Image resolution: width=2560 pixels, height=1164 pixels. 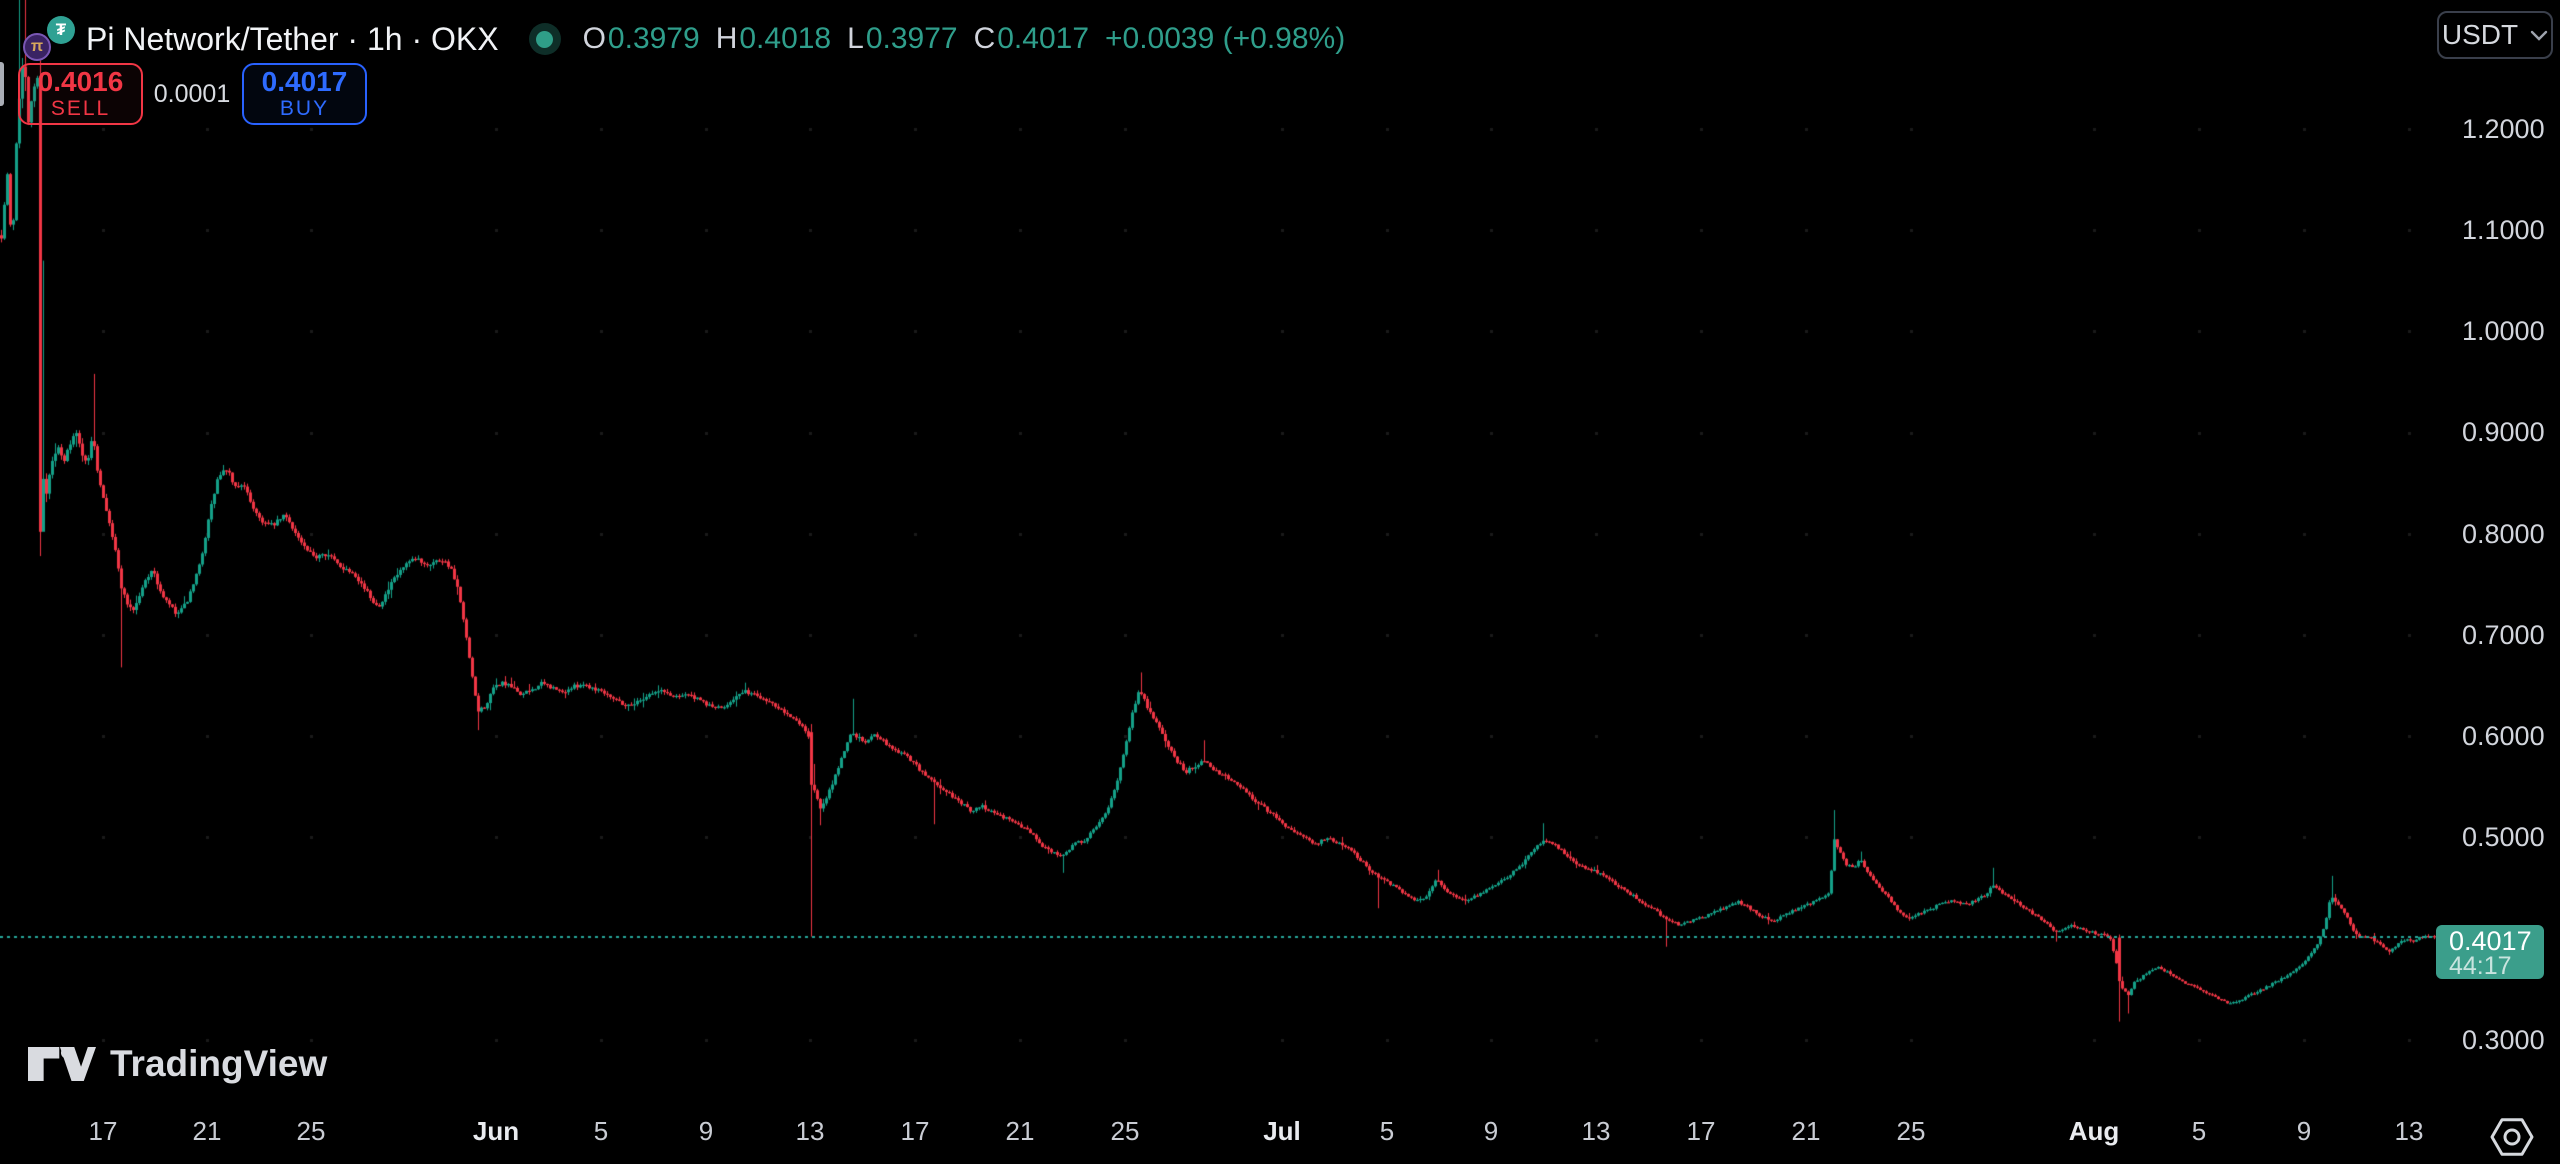 I want to click on currency-dropdown-value: USDT, so click(x=2480, y=34).